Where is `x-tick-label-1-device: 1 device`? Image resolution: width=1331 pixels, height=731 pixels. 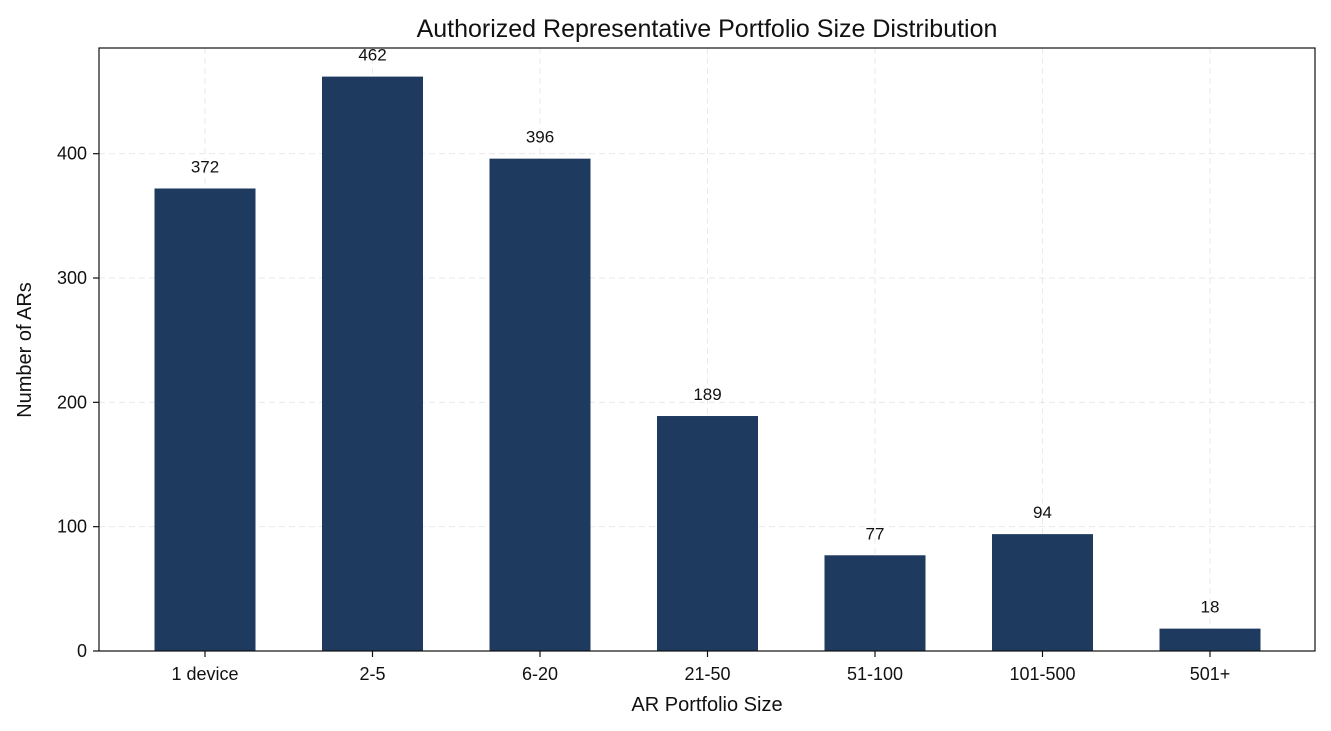 x-tick-label-1-device: 1 device is located at coordinates (204, 674).